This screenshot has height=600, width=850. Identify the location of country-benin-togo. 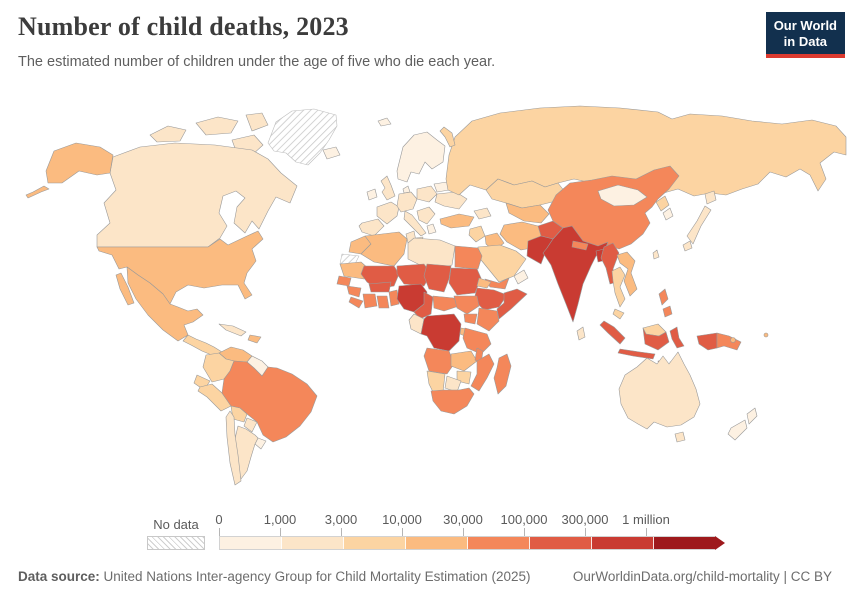
(394, 298).